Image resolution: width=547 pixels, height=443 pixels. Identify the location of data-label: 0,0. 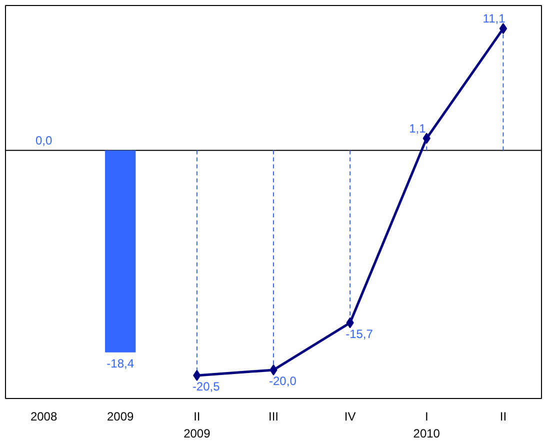
(43, 140).